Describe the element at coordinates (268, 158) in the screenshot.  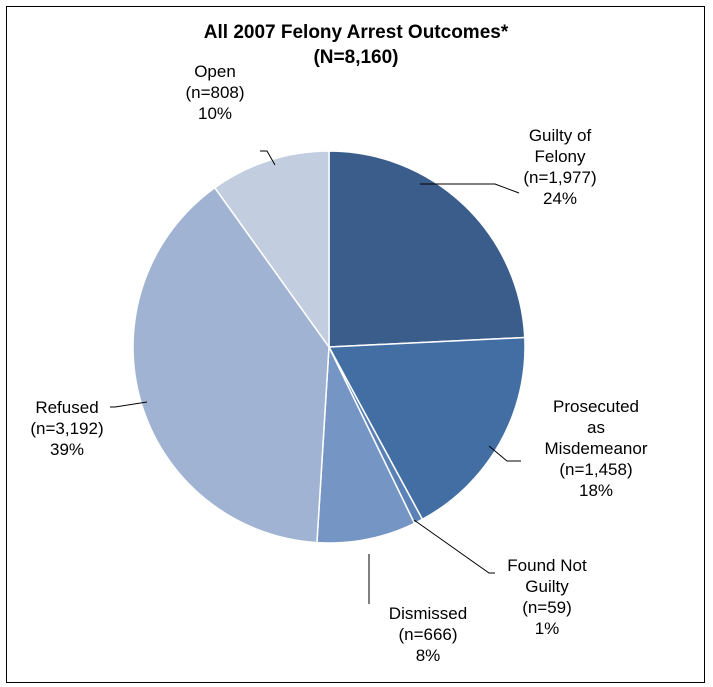
I see `leader-line-open` at that location.